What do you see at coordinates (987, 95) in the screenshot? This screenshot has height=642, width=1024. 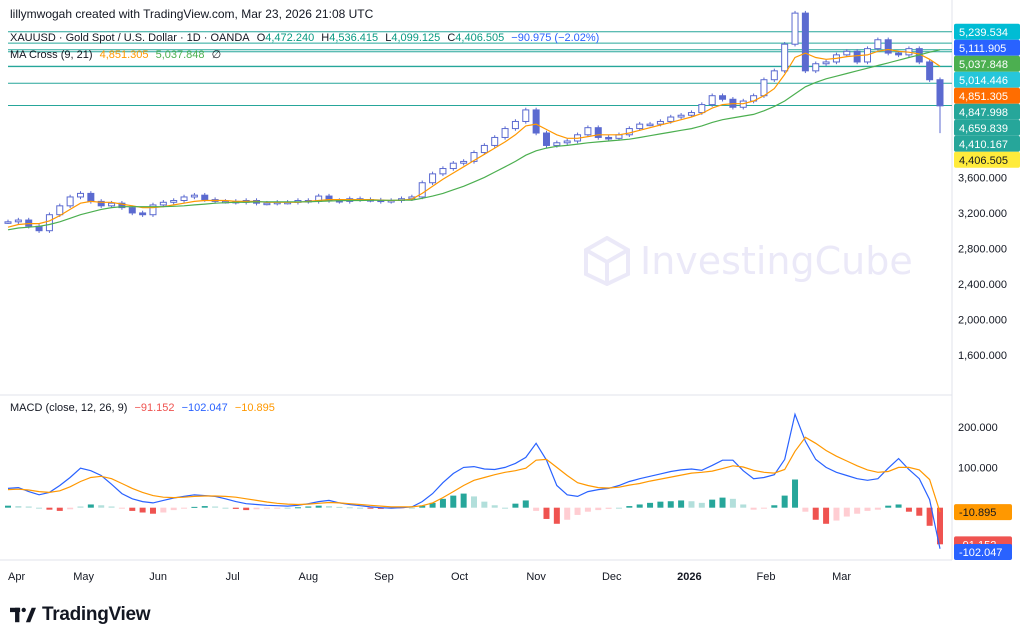 I see `price-tag: 4,851.305` at bounding box center [987, 95].